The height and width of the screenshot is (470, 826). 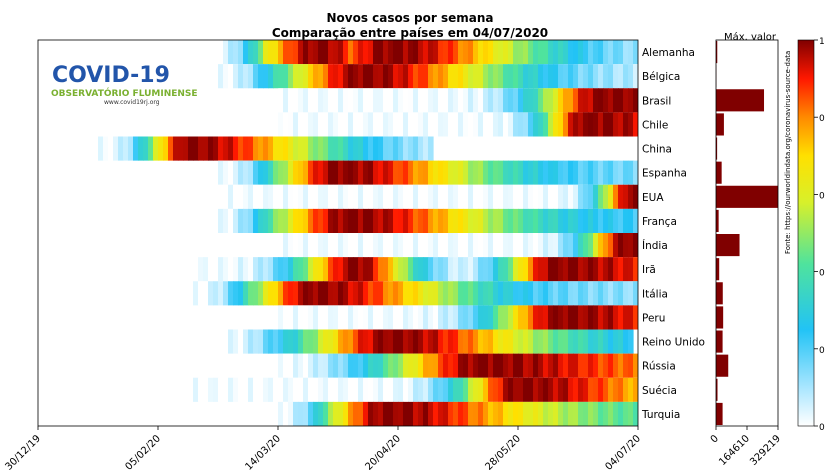 What do you see at coordinates (503, 451) in the screenshot?
I see `x-tick-label: 28/05/20` at bounding box center [503, 451].